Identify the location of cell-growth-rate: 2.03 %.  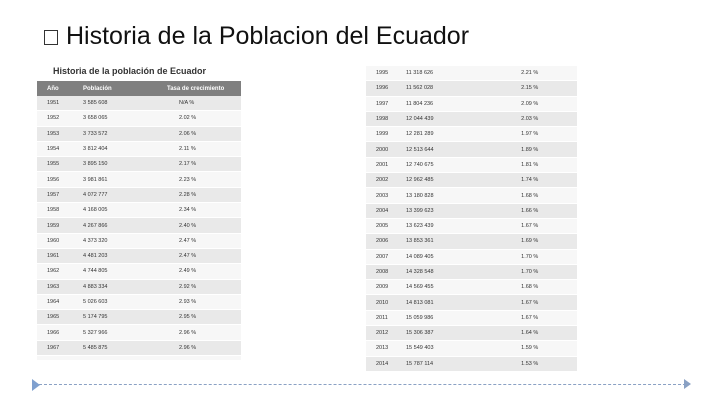
(530, 119).